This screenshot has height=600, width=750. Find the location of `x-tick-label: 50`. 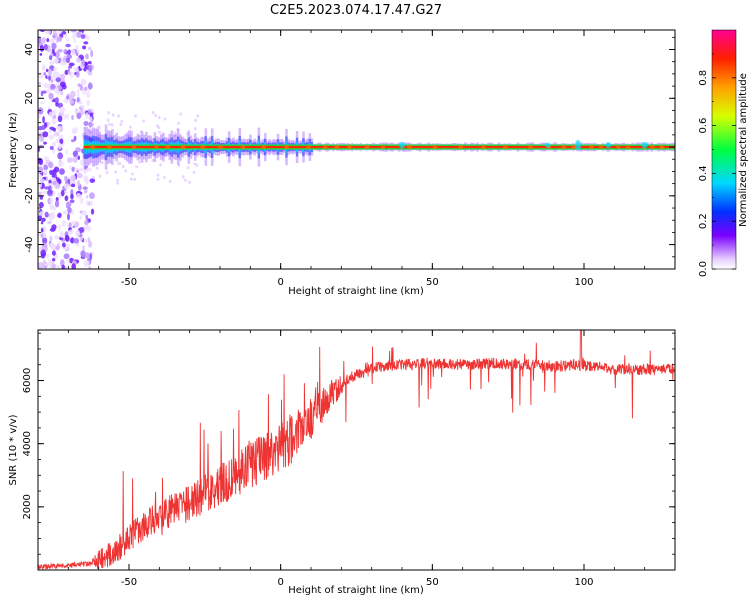

x-tick-label: 50 is located at coordinates (432, 282).